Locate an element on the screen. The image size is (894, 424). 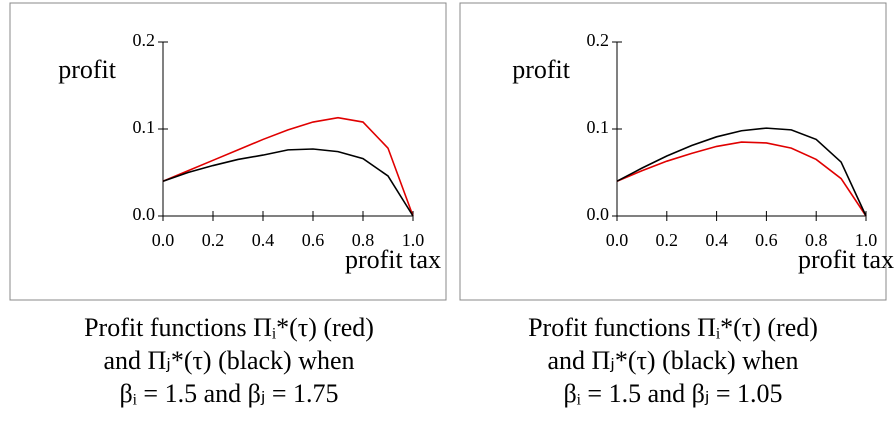
caption-line: βᵢ = 1.5 and βⱼ = 1.75 is located at coordinates (228, 393).